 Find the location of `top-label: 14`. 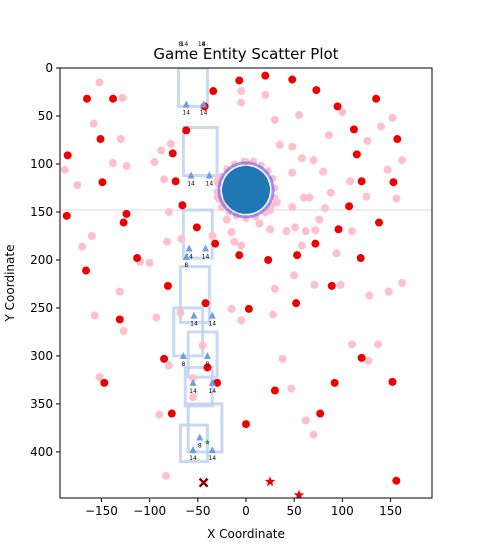

top-label: 14 is located at coordinates (185, 44).